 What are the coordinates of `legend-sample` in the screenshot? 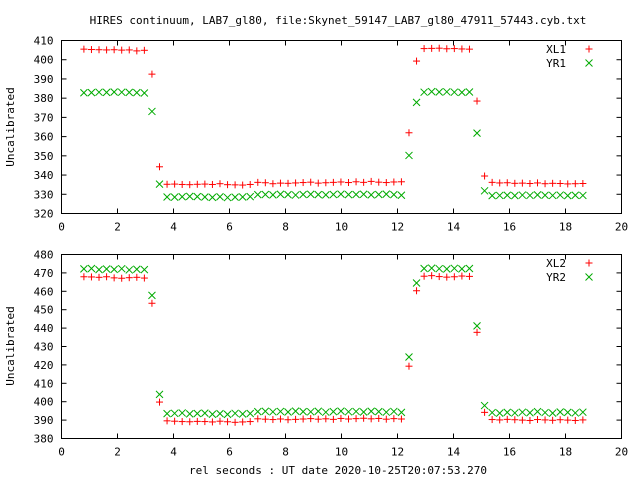 It's located at (589, 263).